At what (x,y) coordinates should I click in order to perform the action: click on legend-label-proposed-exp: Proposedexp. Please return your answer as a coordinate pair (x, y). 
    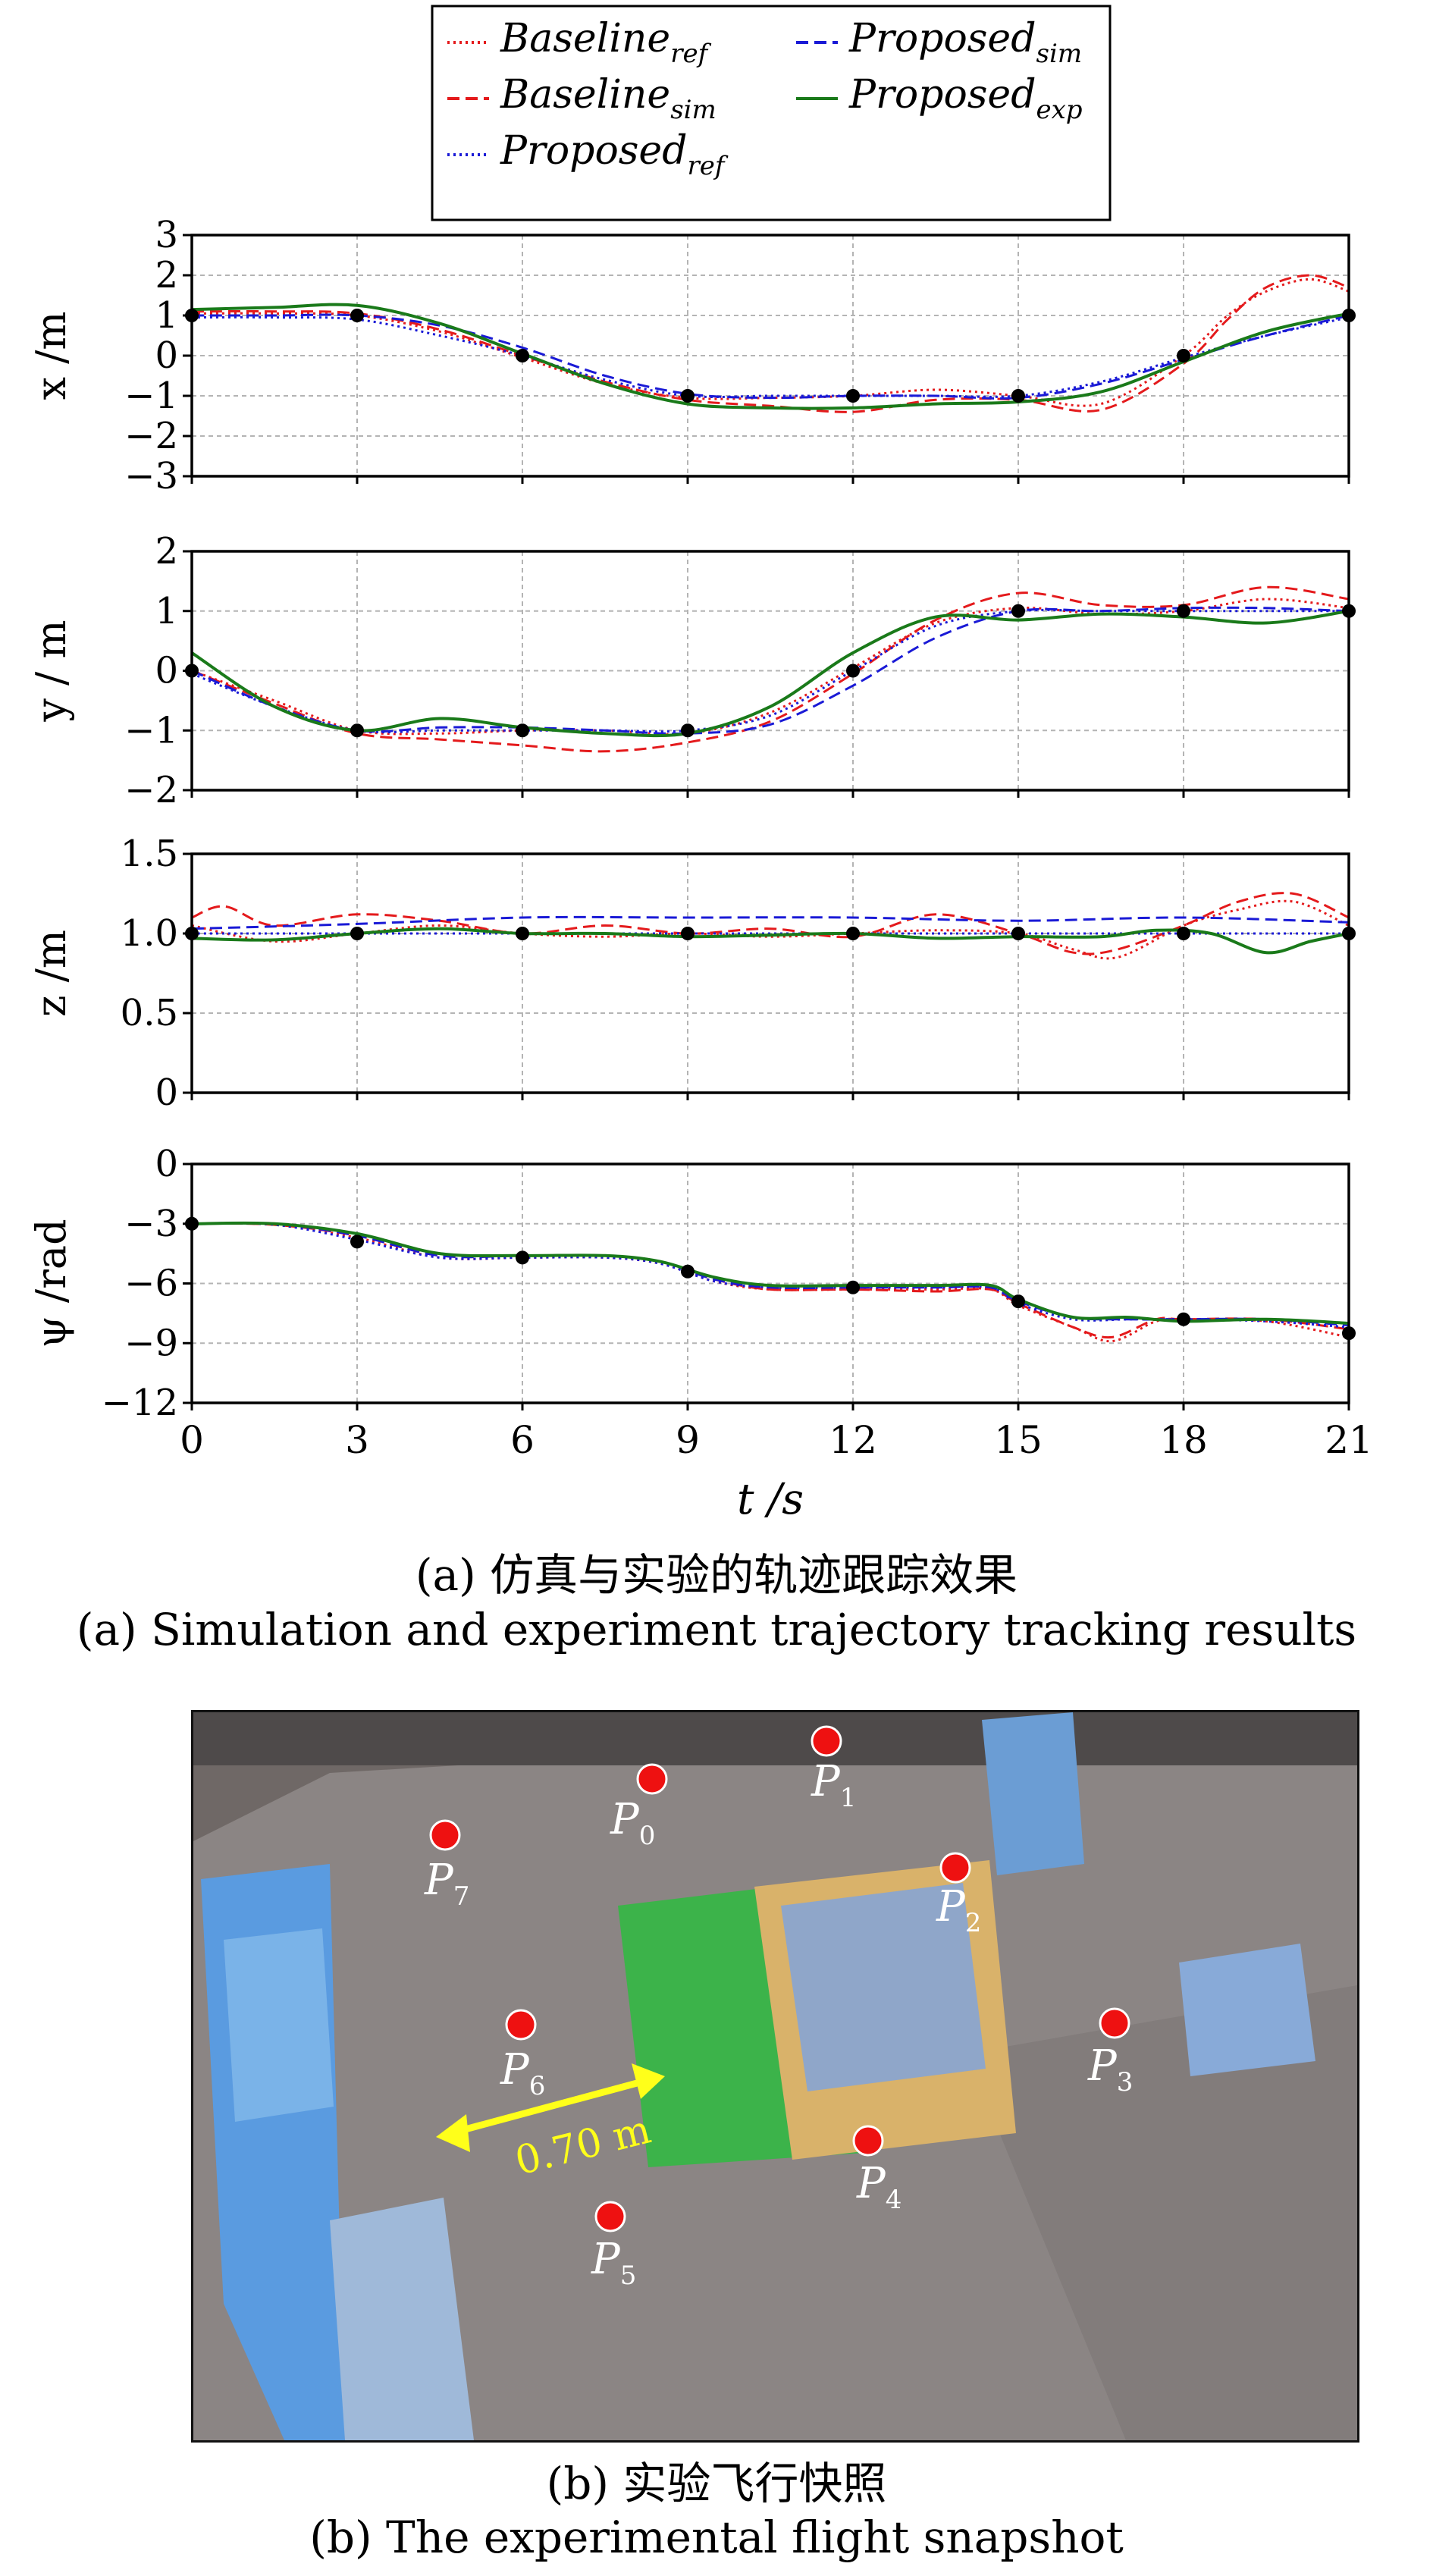
    Looking at the image, I should click on (965, 98).